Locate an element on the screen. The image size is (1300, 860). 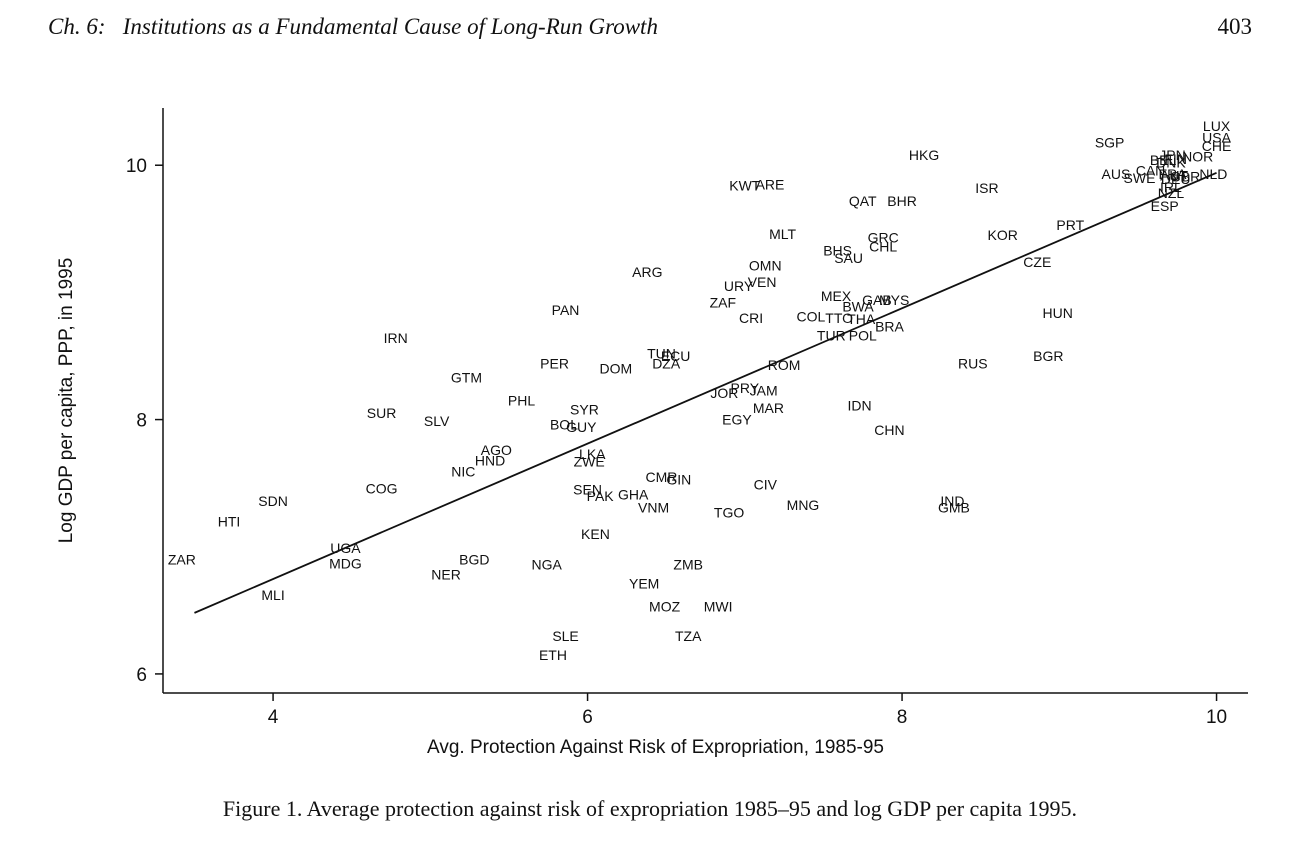
point-label-bol: BOL is located at coordinates (564, 425).